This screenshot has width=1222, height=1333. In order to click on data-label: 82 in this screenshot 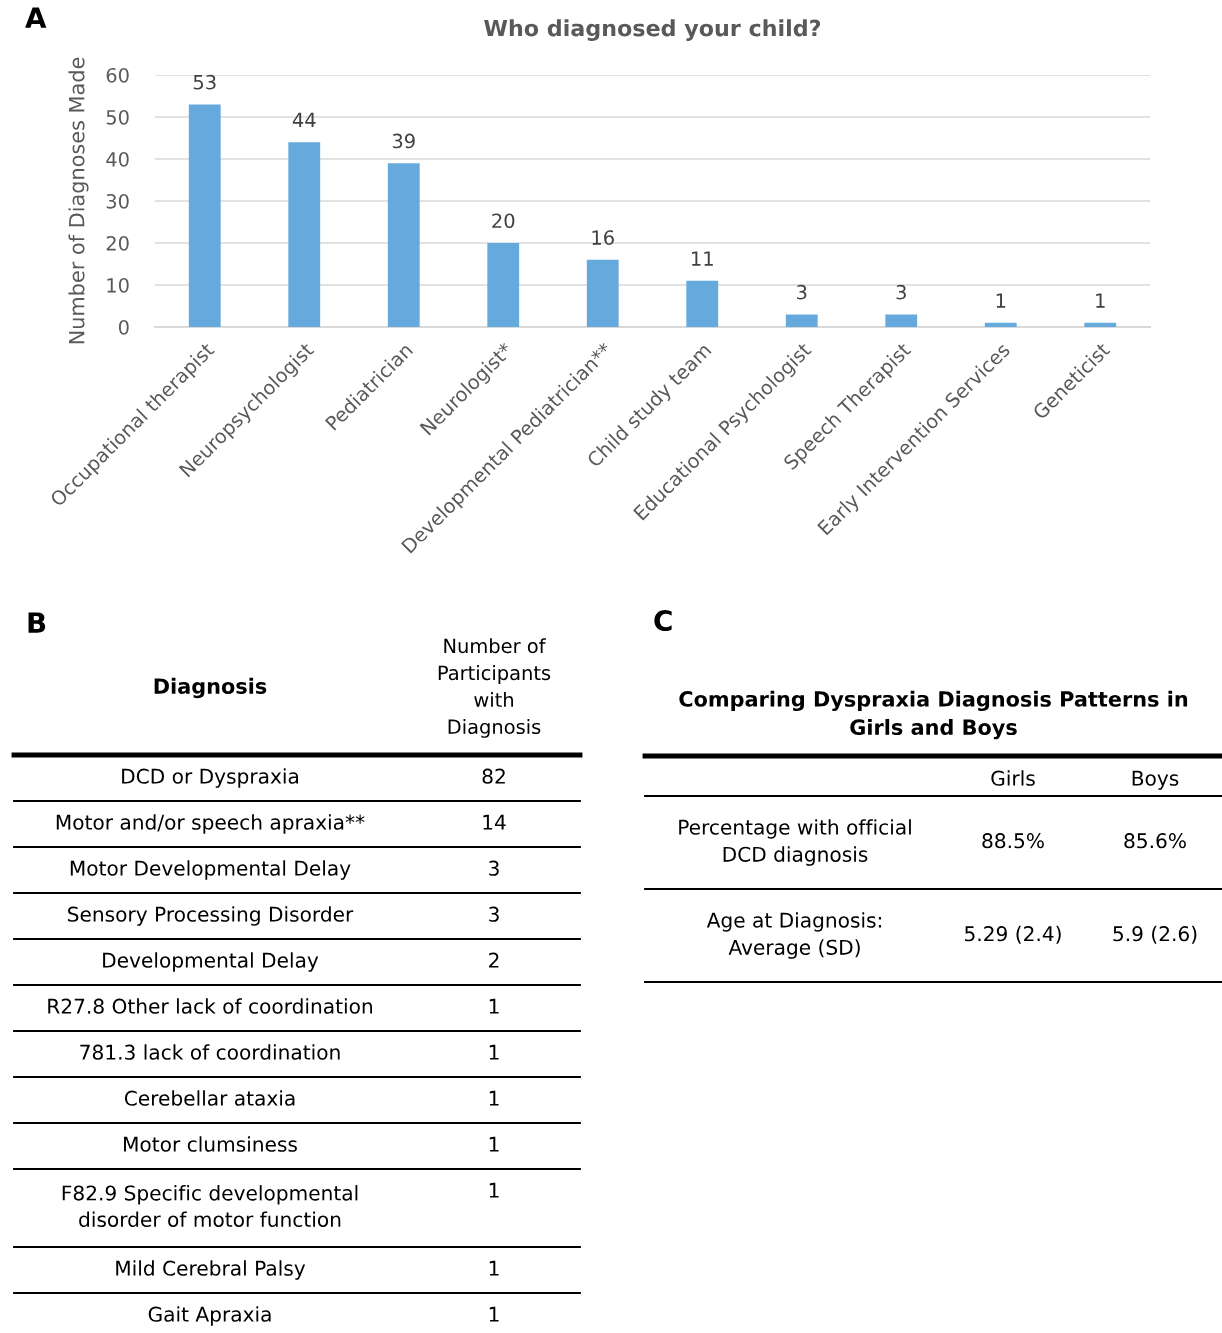, I will do `click(493, 776)`.